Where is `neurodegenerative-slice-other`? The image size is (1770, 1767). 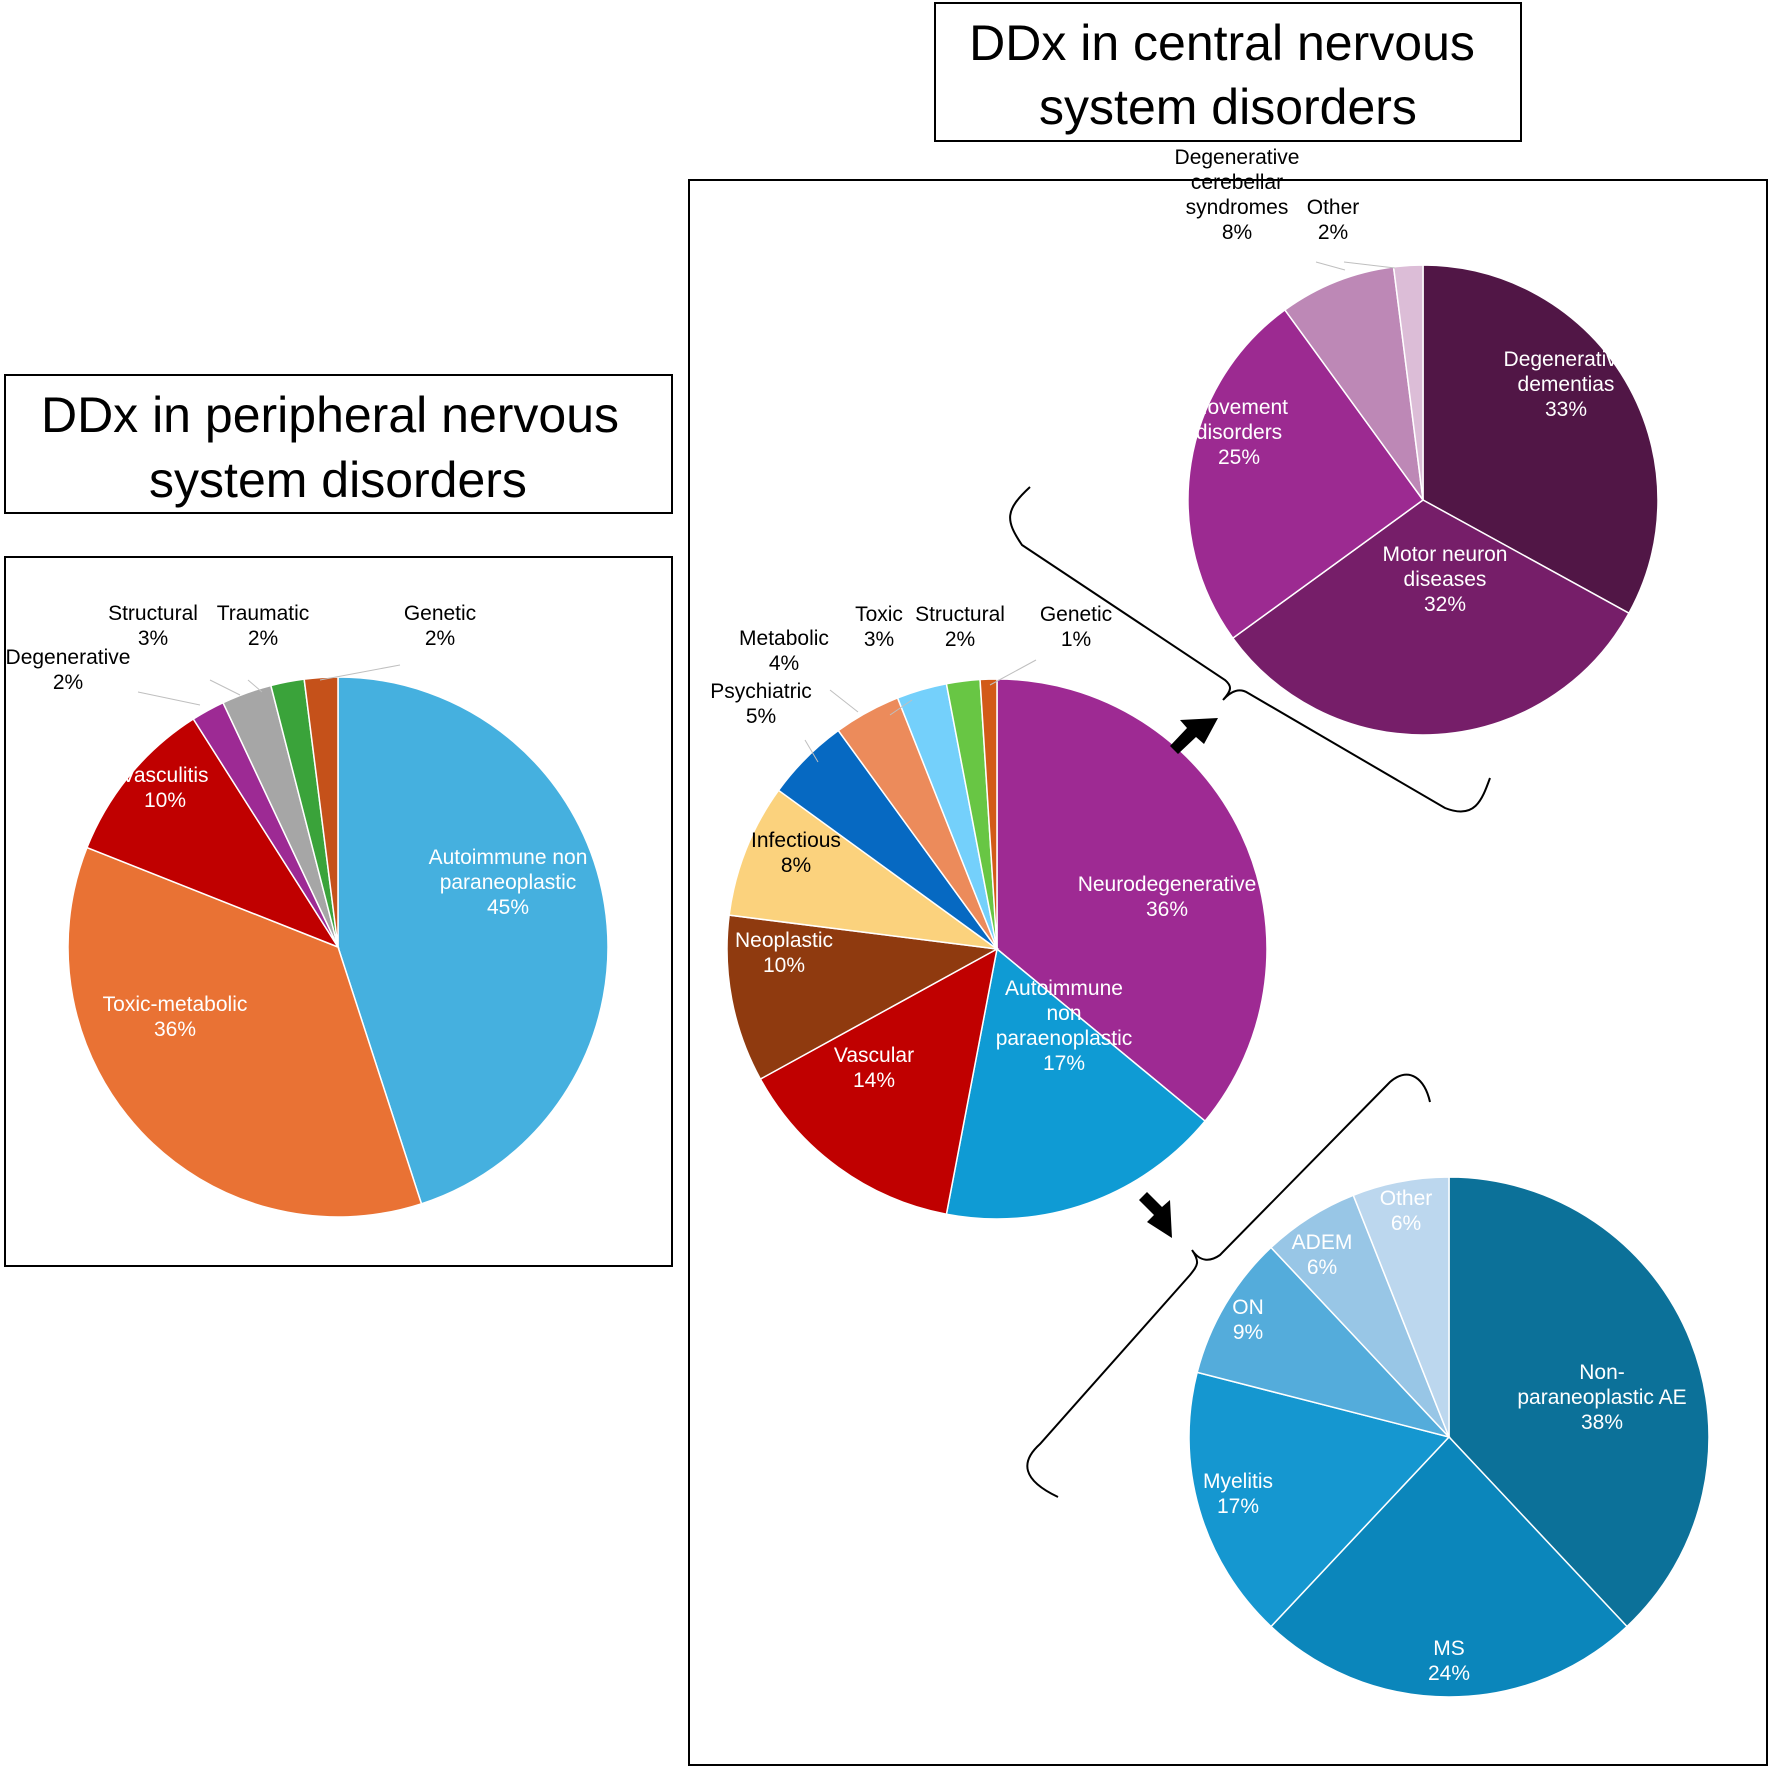
neurodegenerative-slice-other is located at coordinates (1408, 382).